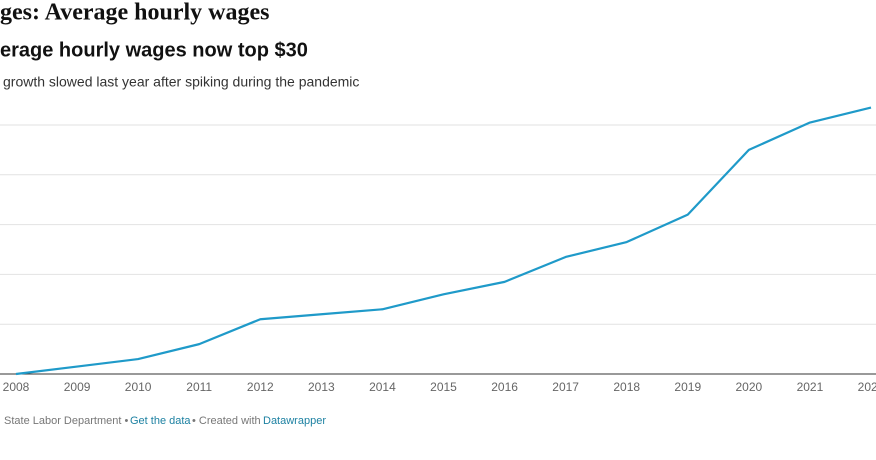  Describe the element at coordinates (321, 387) in the screenshot. I see `x-tick-label: 2013` at that location.